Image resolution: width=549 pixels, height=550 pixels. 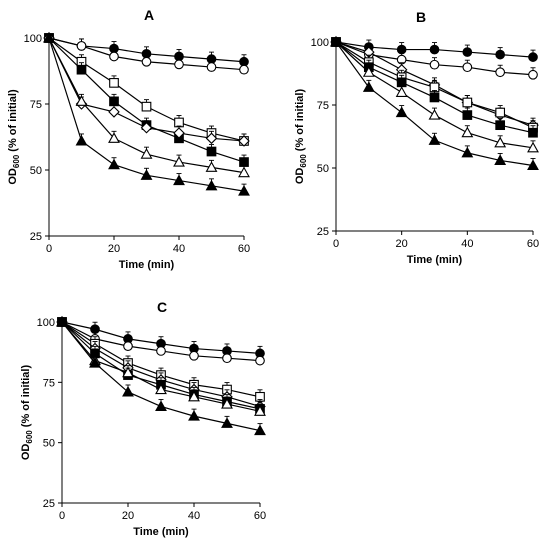 I want to click on panel-title: B, so click(x=421, y=17).